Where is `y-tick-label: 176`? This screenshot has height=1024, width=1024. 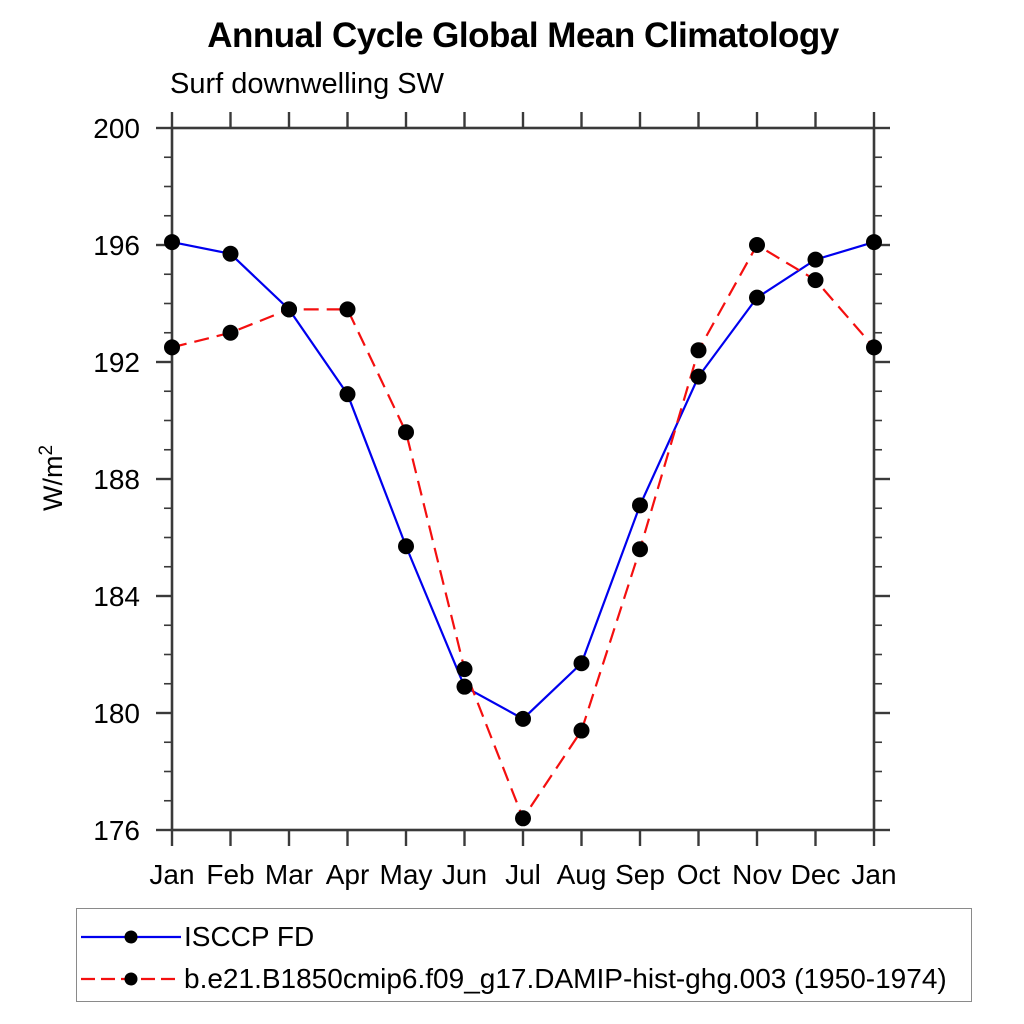 y-tick-label: 176 is located at coordinates (116, 830).